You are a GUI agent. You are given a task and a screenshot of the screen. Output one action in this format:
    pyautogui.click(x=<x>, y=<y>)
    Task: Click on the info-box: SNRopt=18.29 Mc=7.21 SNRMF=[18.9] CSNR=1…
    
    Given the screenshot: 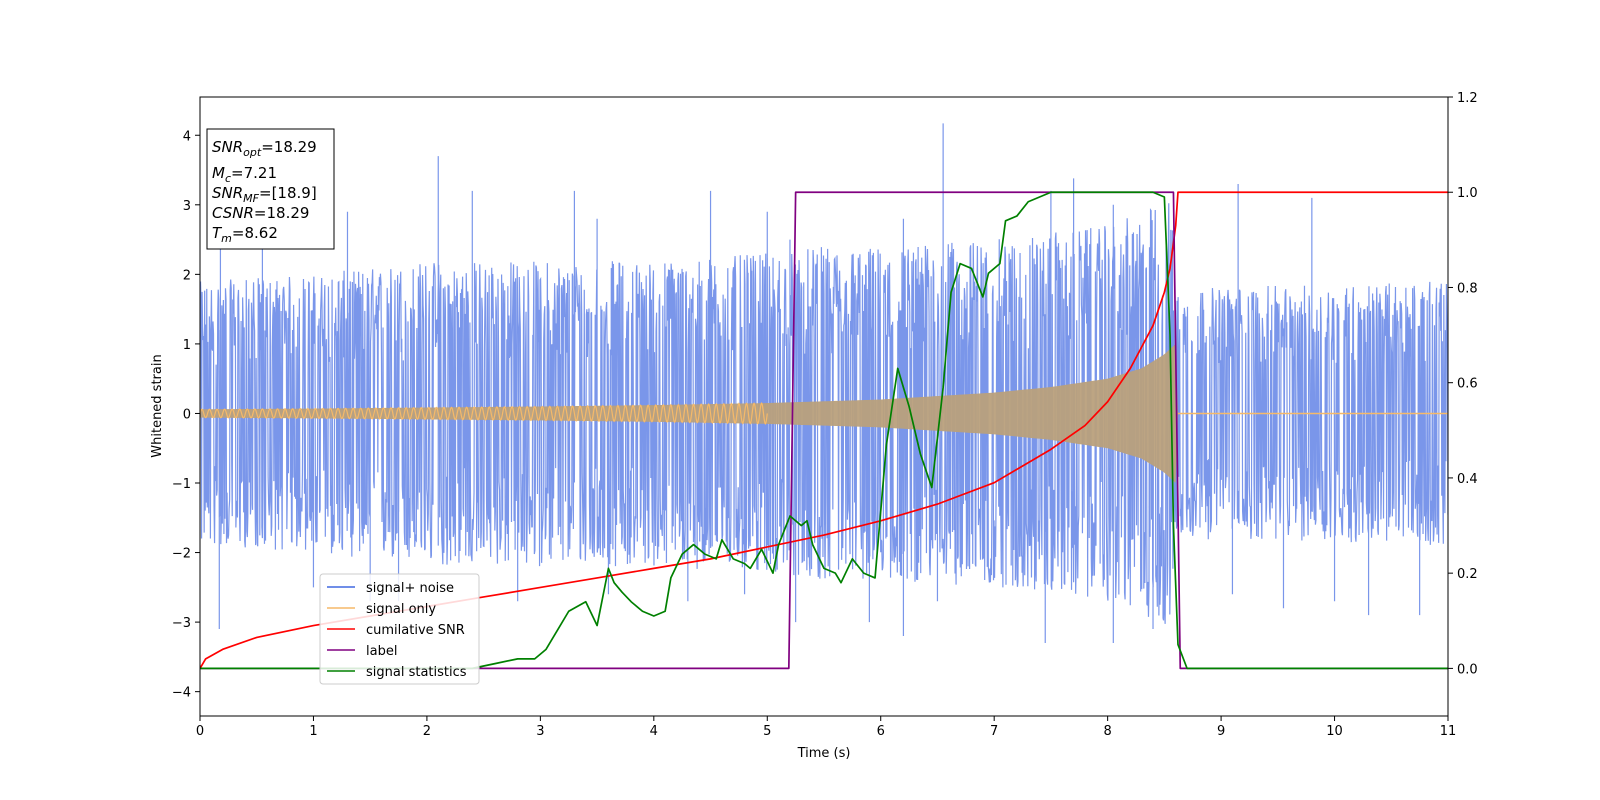 What is the action you would take?
    pyautogui.click(x=270, y=189)
    